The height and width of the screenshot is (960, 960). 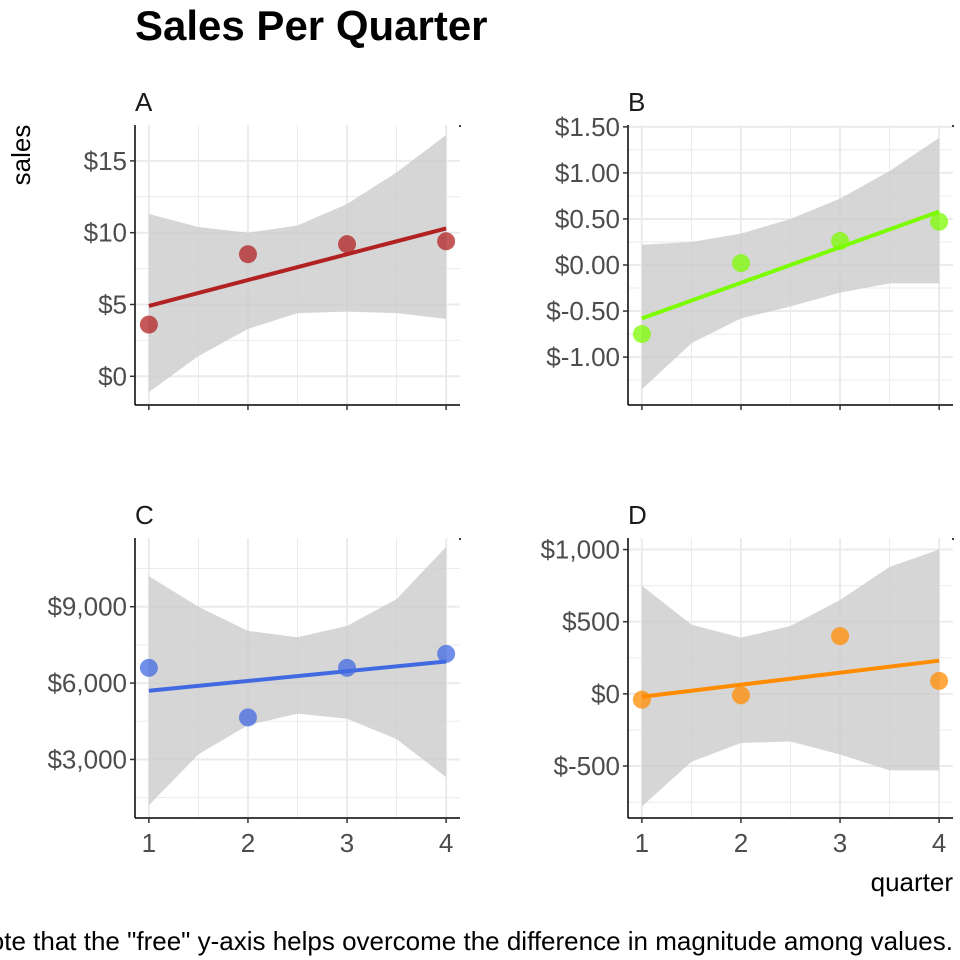 I want to click on y-tick-label: $10, so click(x=105, y=233).